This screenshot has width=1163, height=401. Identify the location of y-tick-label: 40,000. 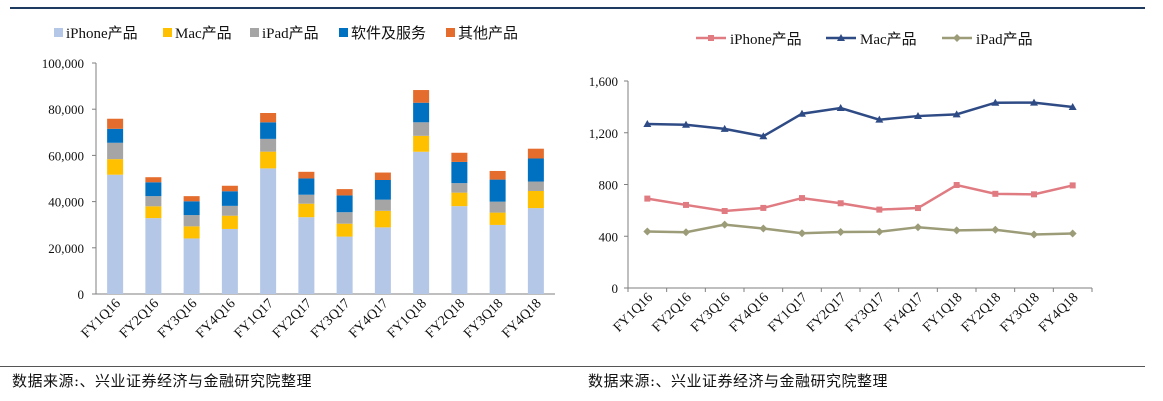
(66, 202).